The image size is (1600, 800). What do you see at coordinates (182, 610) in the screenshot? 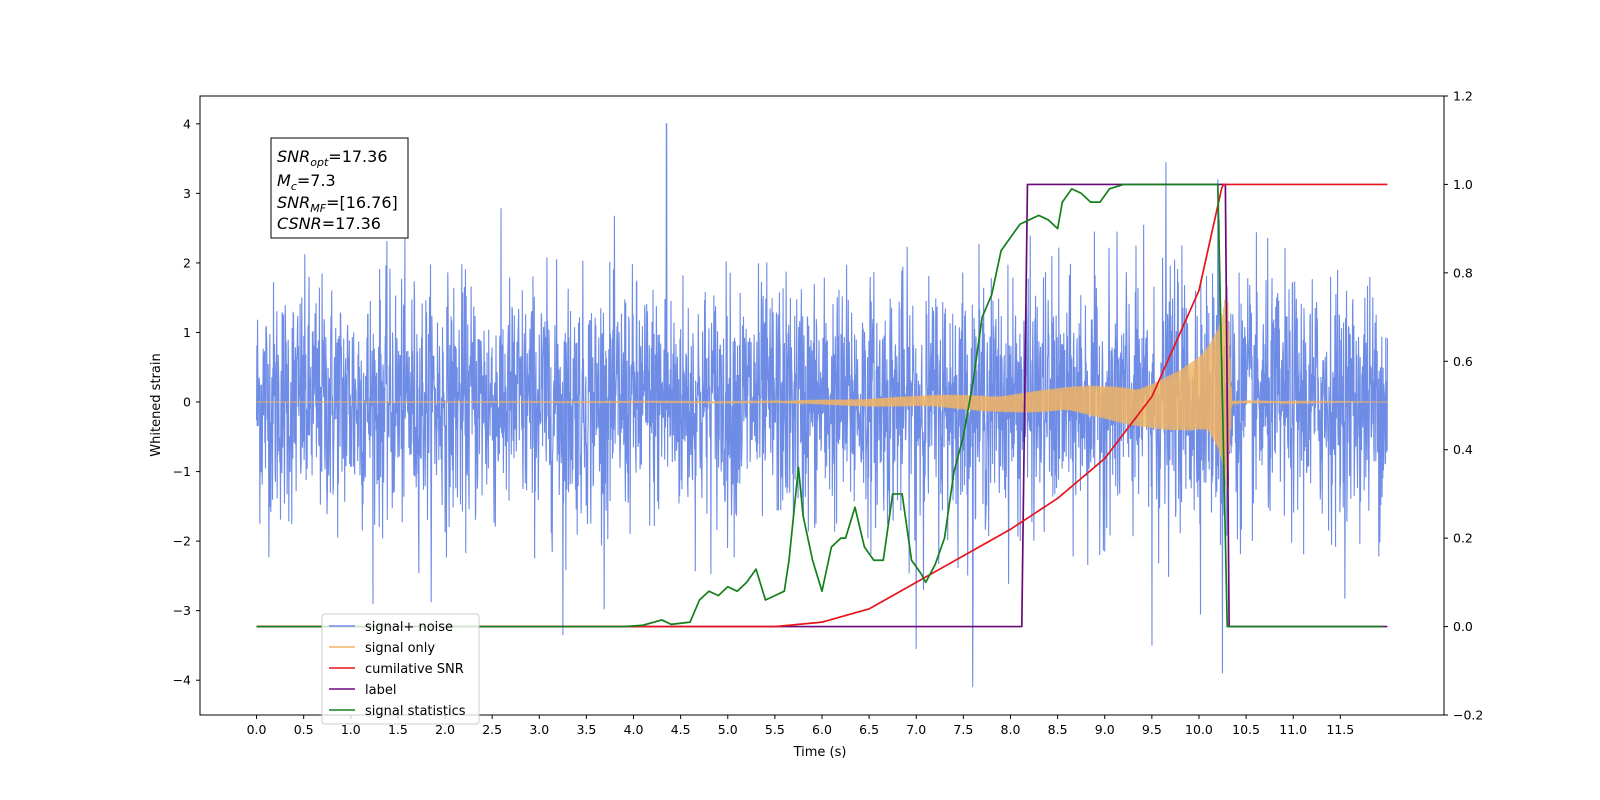
I see `y-tick-label: −3` at bounding box center [182, 610].